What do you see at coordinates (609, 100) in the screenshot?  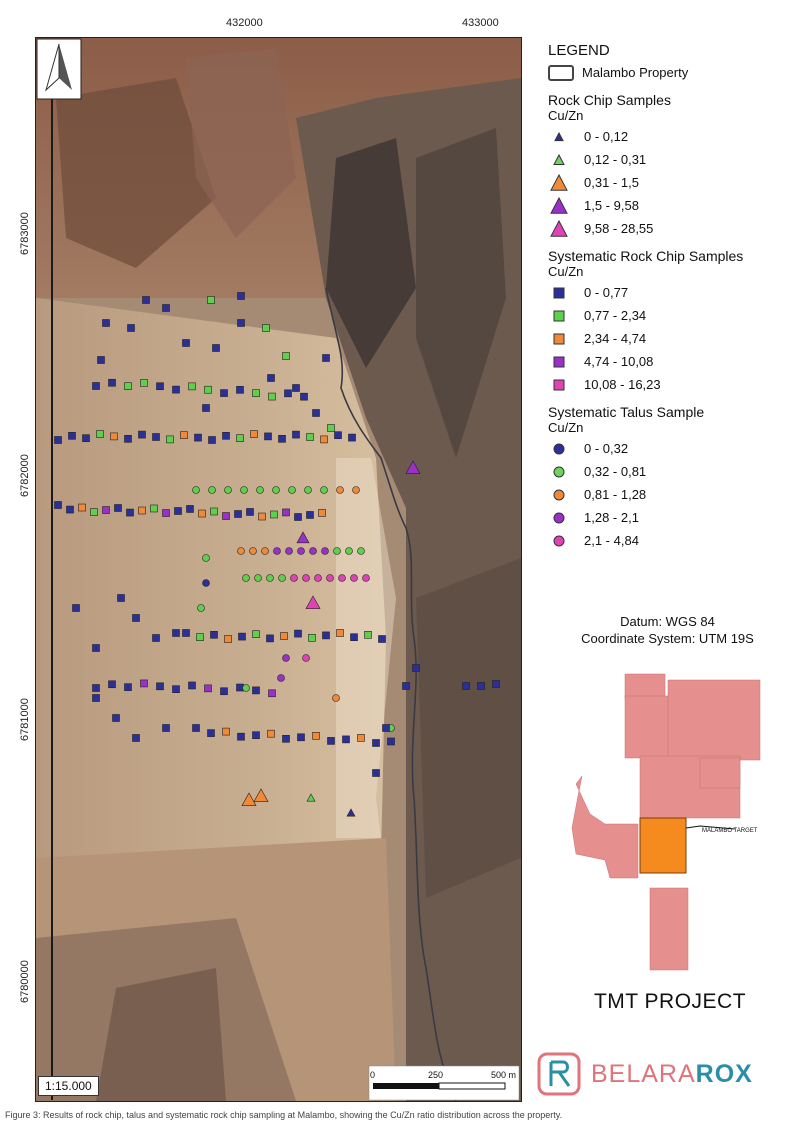 I see `legend-group-heading: Rock Chip Samples` at bounding box center [609, 100].